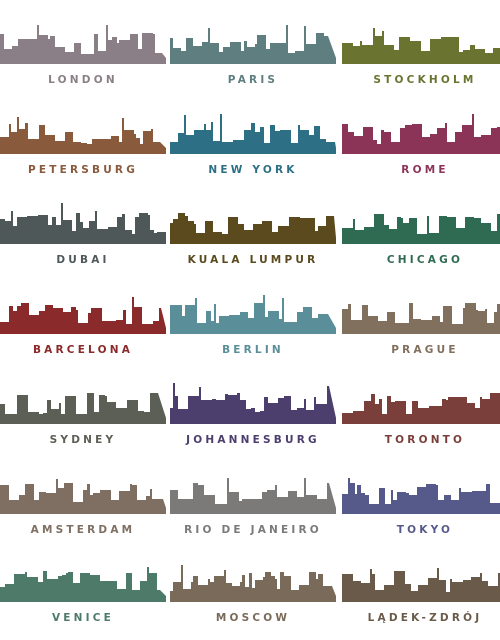  Describe the element at coordinates (83, 618) in the screenshot. I see `city-label: VENICE` at that location.